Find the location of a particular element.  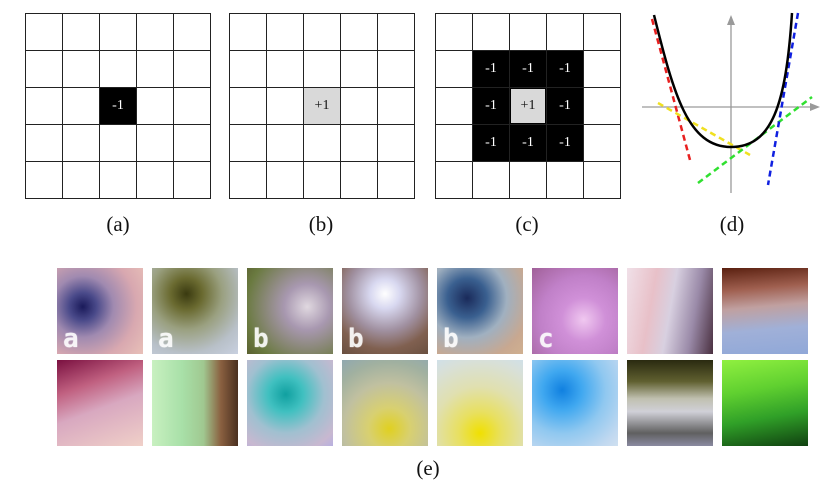

tangent-line-blue is located at coordinates (783, 99).